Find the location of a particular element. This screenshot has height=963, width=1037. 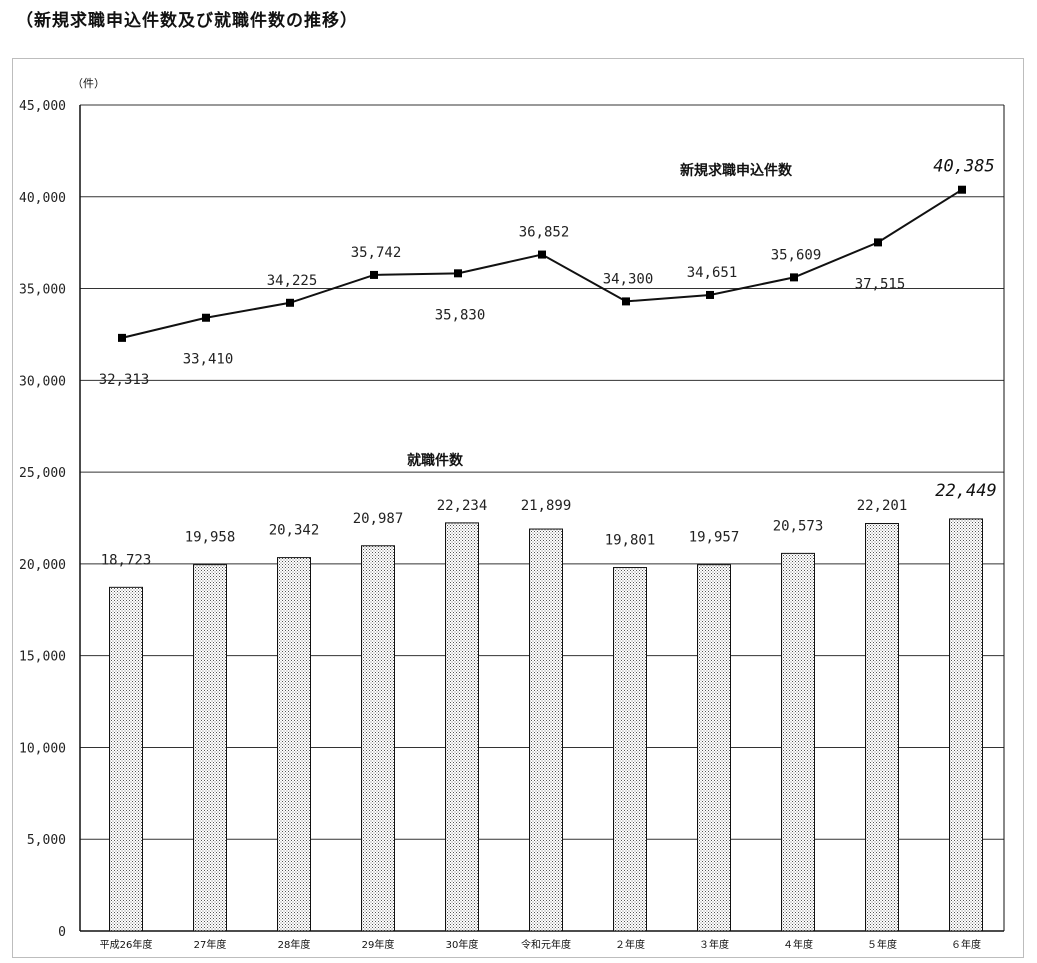

line-data-label: 36,852 is located at coordinates (544, 233).